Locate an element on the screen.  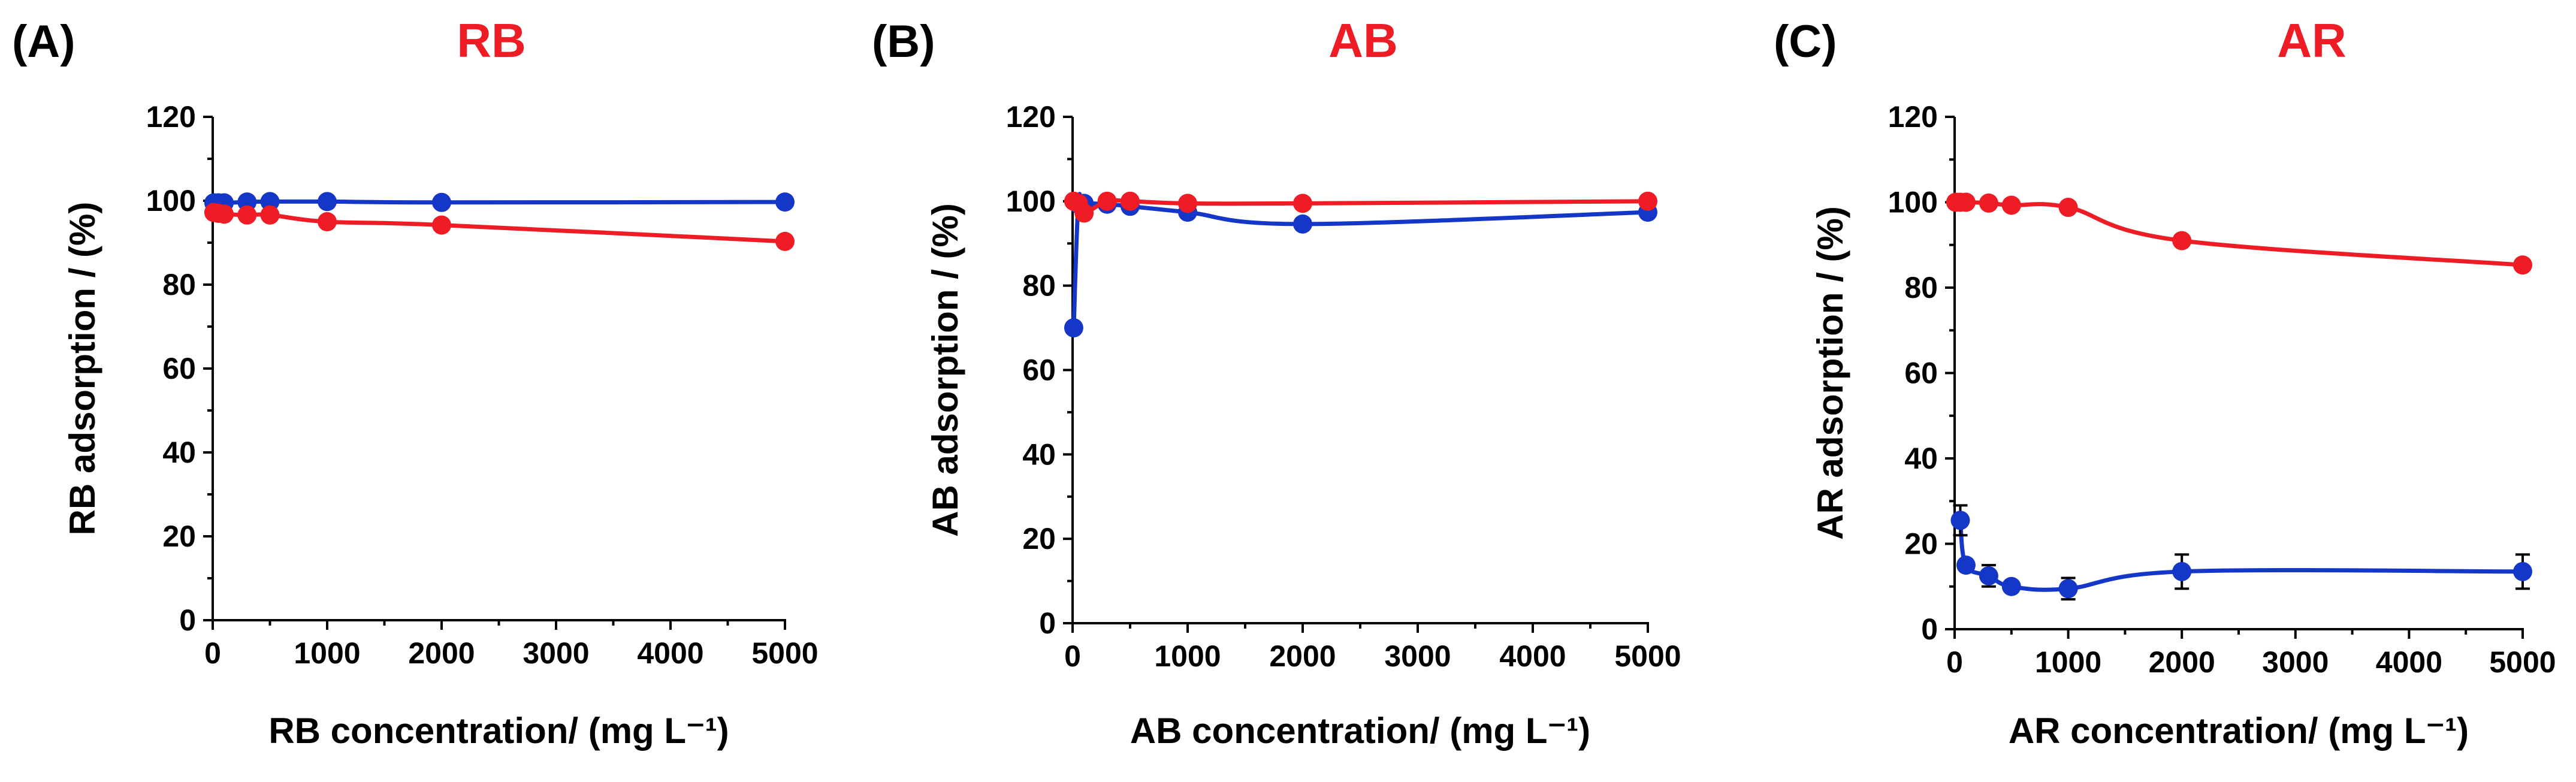
x-axis-title: RB concentration/ (mg L⁻¹) is located at coordinates (499, 731).